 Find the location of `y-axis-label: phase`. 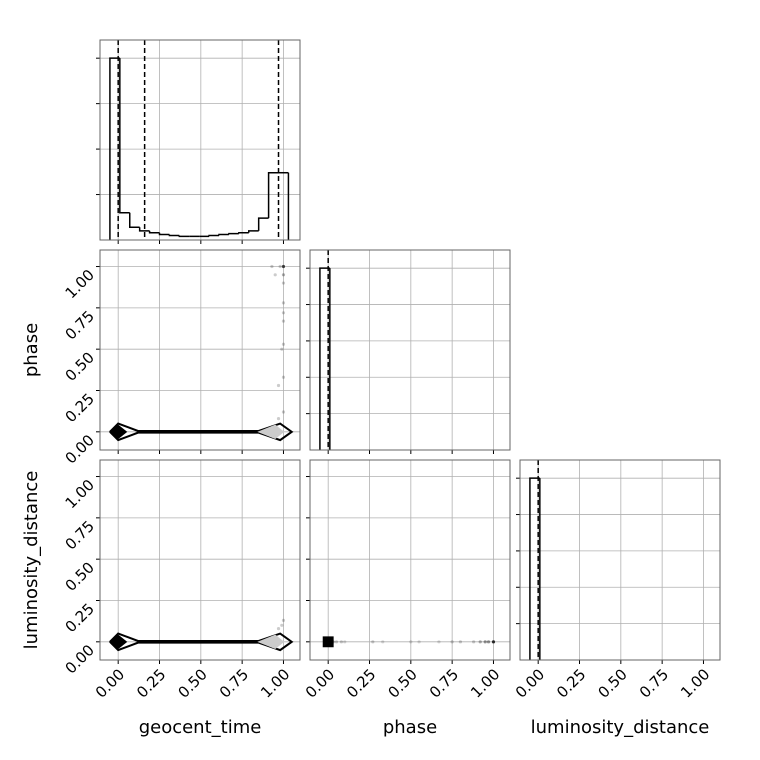

y-axis-label: phase is located at coordinates (31, 350).